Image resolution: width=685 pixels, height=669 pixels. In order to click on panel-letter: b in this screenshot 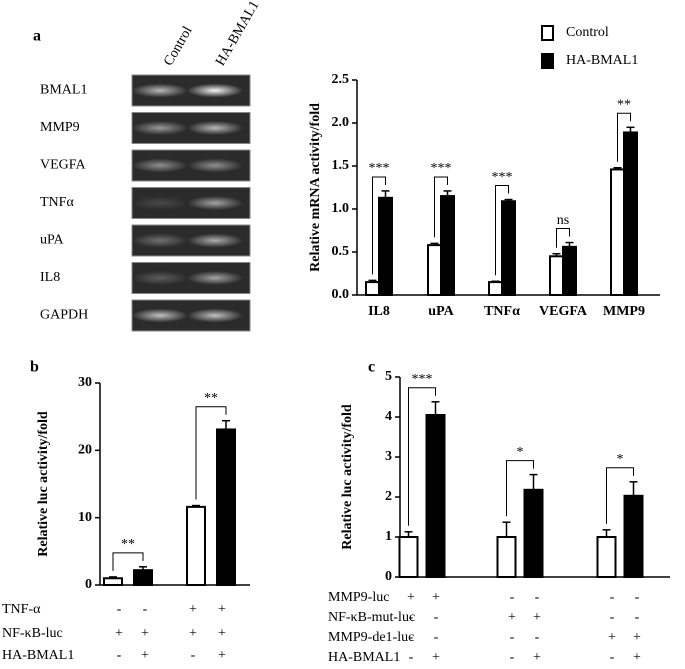, I will do `click(34, 367)`.